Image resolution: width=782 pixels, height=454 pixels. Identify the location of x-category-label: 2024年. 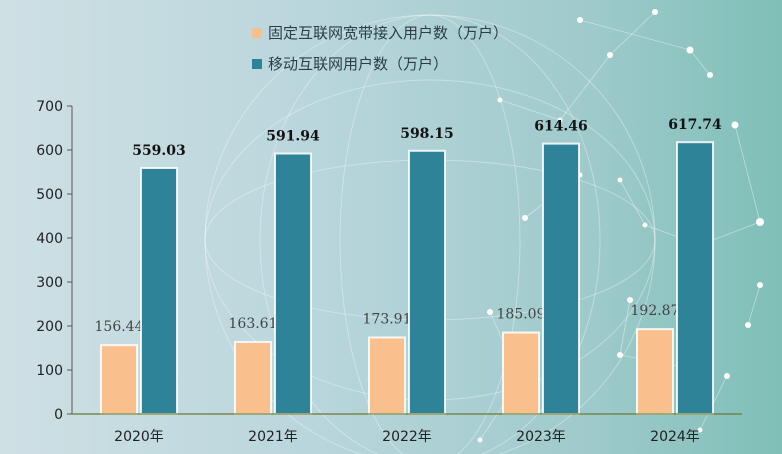
(675, 437).